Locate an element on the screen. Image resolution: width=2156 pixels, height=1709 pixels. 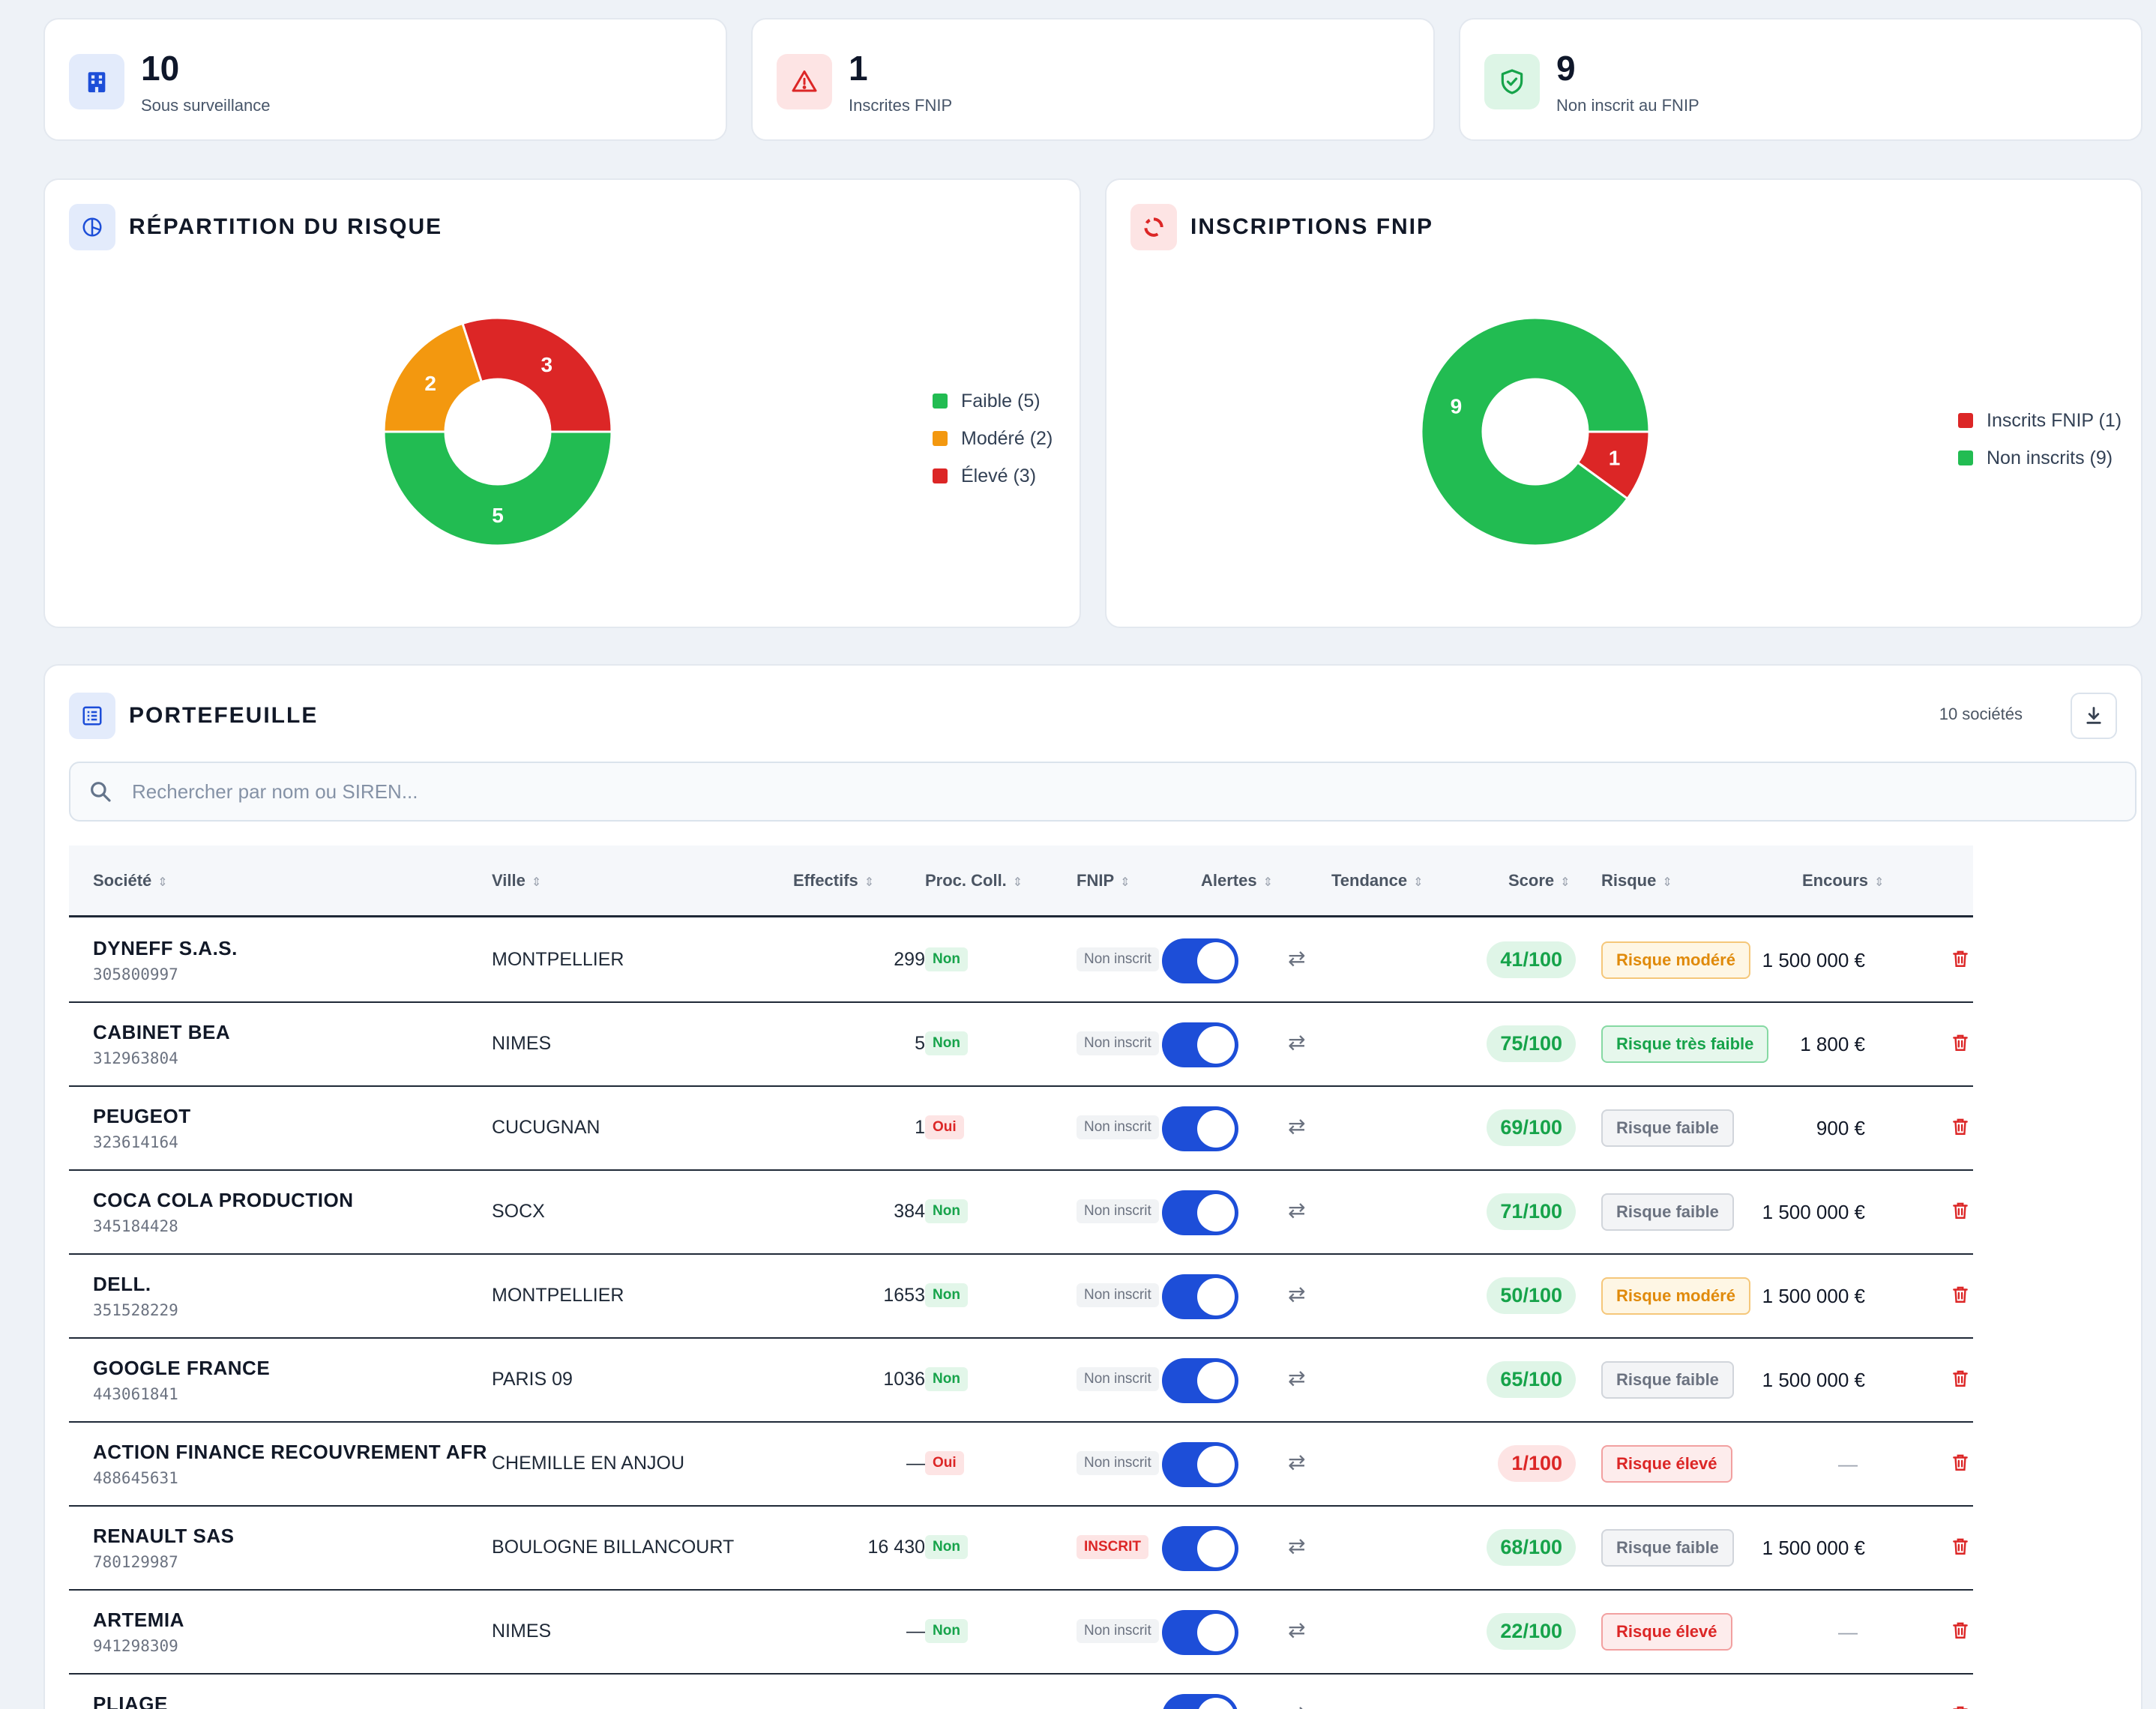
column-header-ville: Ville ⇕ is located at coordinates (517, 880).